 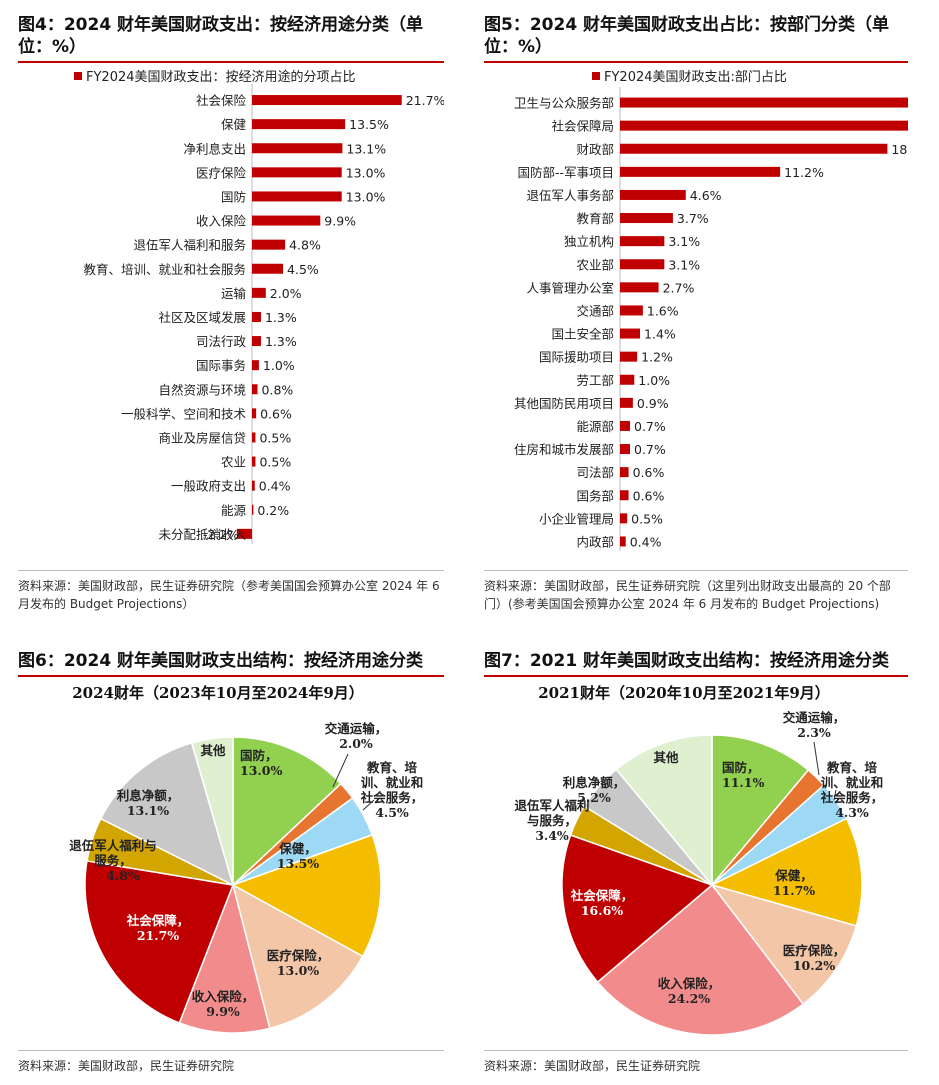 I want to click on slice-value: 5.2%, so click(x=594, y=797).